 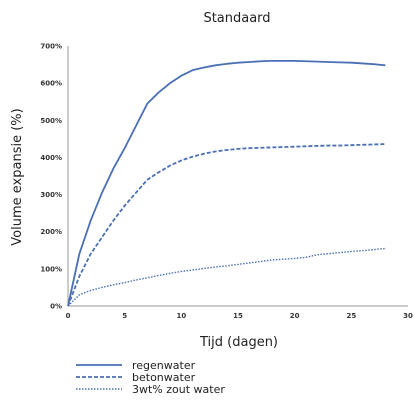 What do you see at coordinates (408, 316) in the screenshot?
I see `x-tick-label: 30` at bounding box center [408, 316].